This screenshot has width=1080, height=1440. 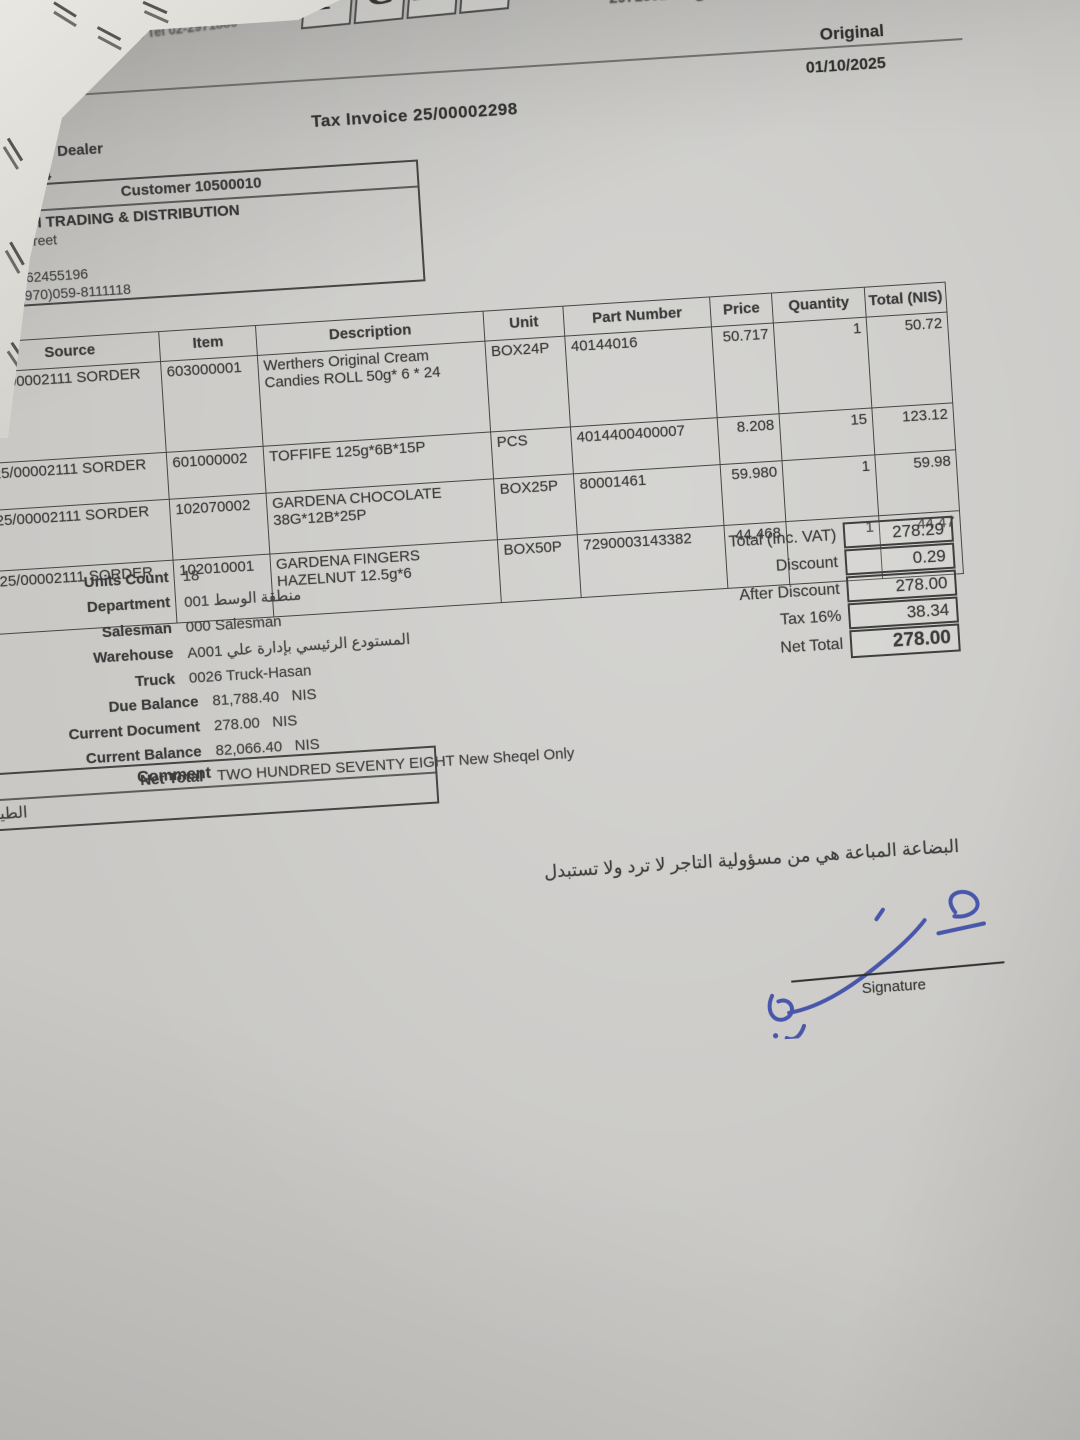 What do you see at coordinates (852, 32) in the screenshot?
I see `copy-type-label: Original` at bounding box center [852, 32].